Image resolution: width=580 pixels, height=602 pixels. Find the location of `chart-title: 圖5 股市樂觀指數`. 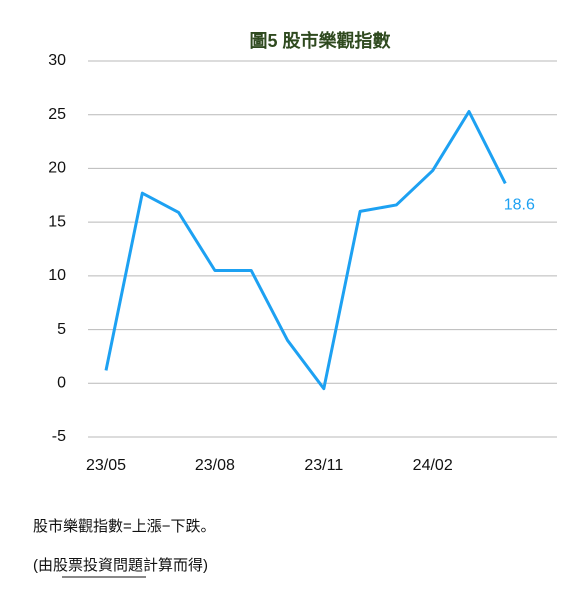

chart-title: 圖5 股市樂觀指數 is located at coordinates (319, 40).